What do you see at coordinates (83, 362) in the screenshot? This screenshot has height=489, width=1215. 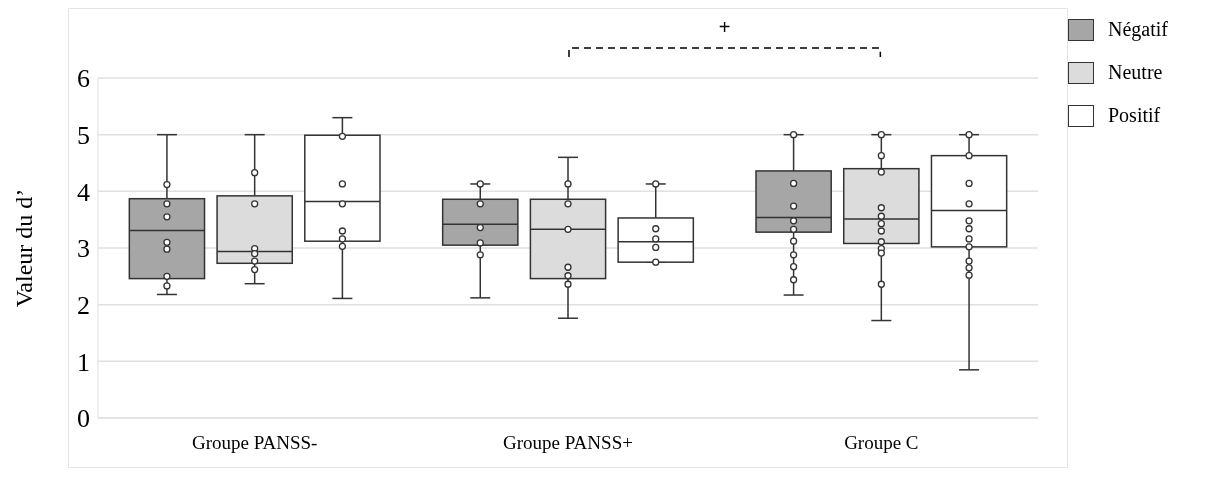 I see `y-tick-label: 1` at bounding box center [83, 362].